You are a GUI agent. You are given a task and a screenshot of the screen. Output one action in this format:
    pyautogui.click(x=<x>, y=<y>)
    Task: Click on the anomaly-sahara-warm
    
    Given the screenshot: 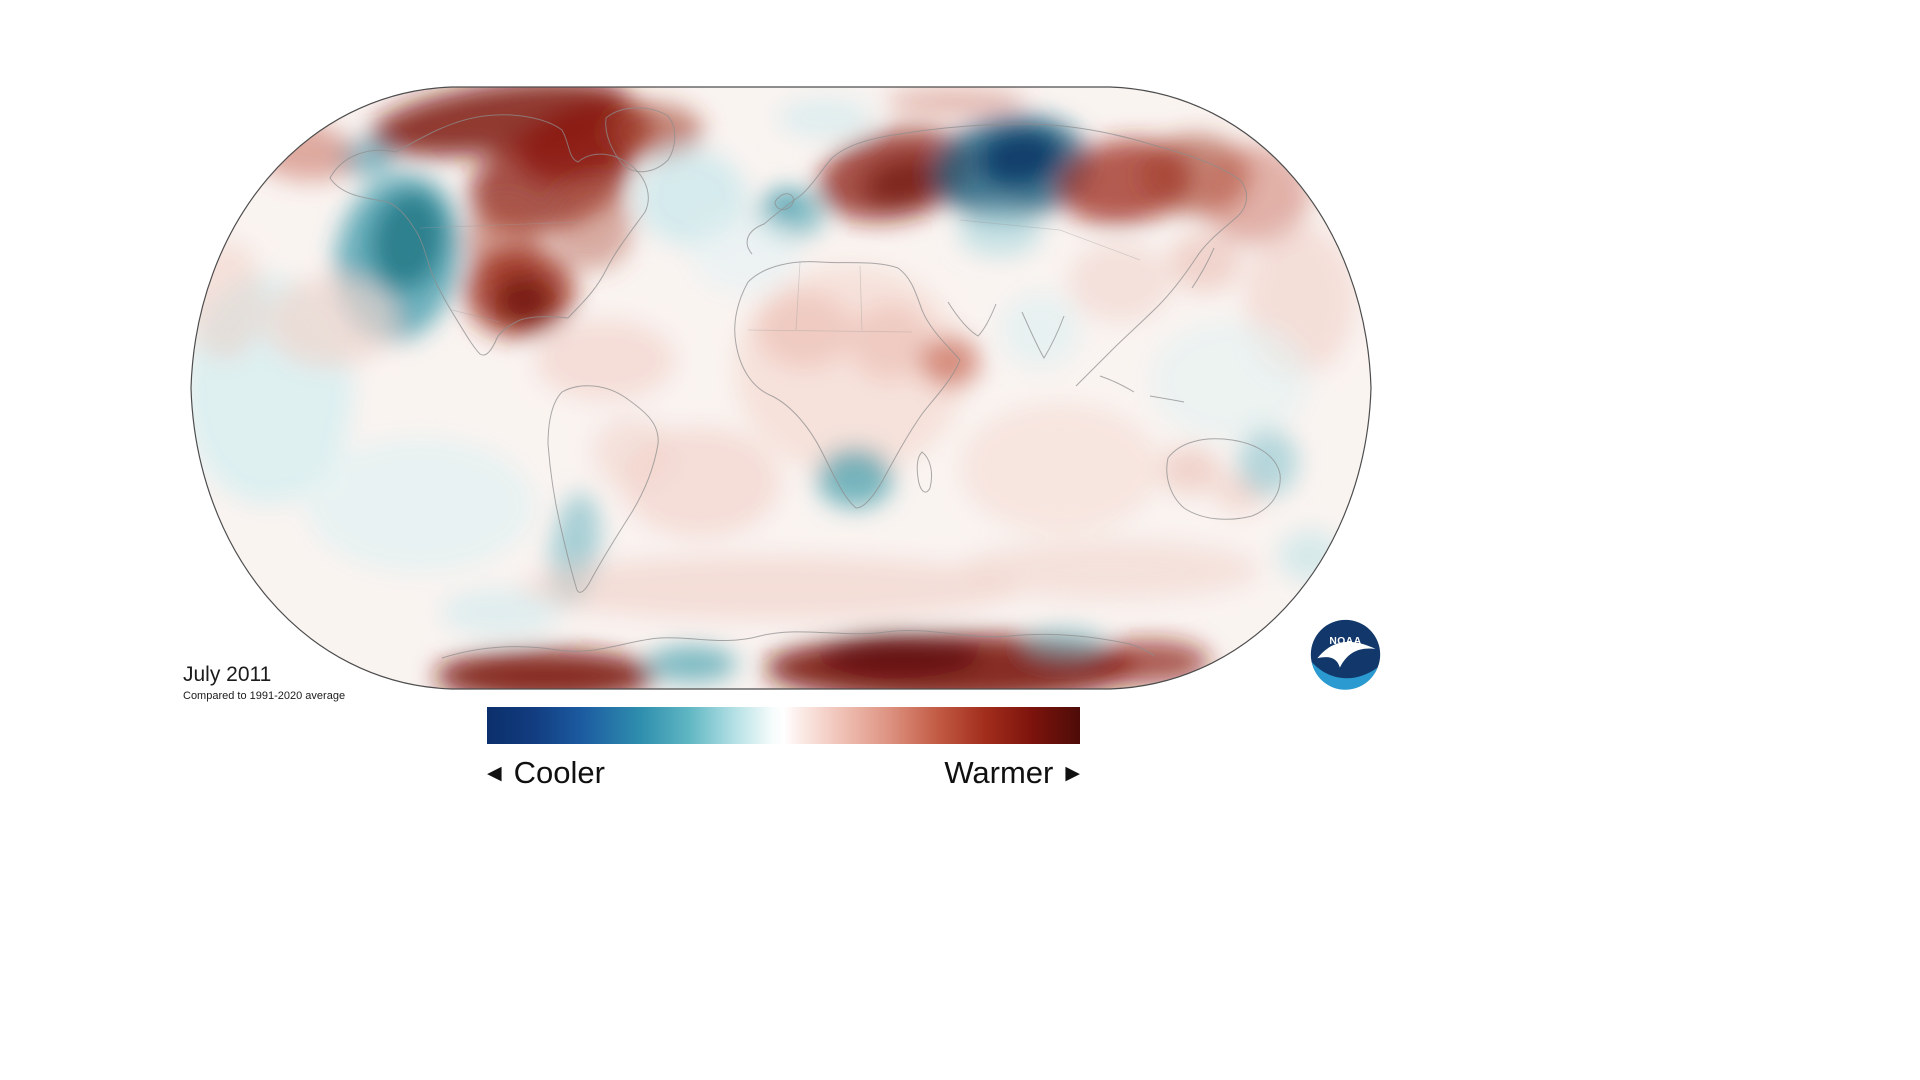 What is the action you would take?
    pyautogui.click(x=805, y=330)
    